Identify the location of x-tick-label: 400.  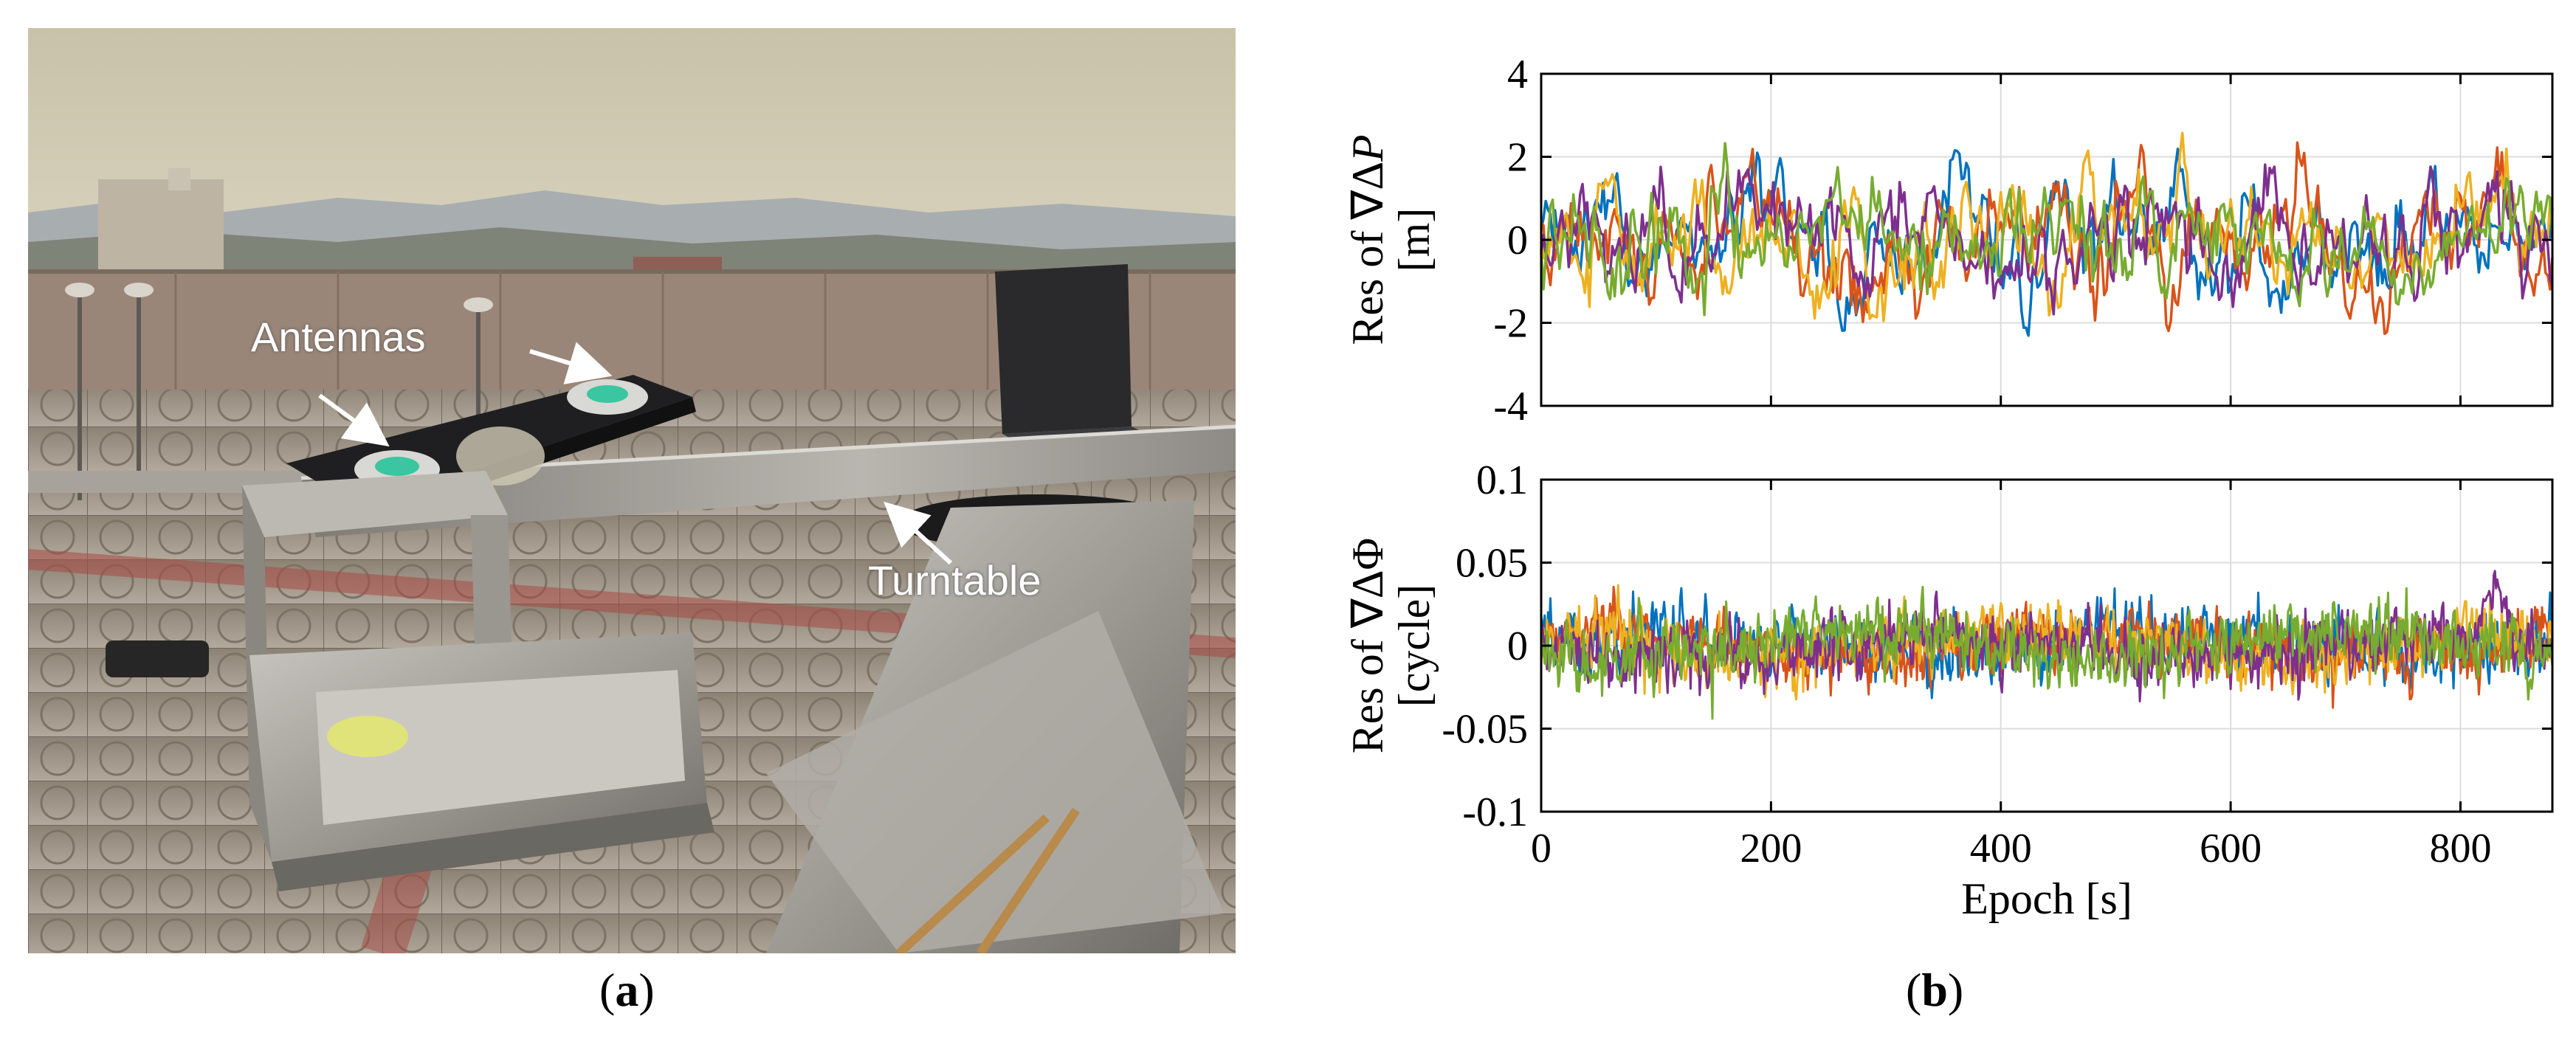
(2001, 848).